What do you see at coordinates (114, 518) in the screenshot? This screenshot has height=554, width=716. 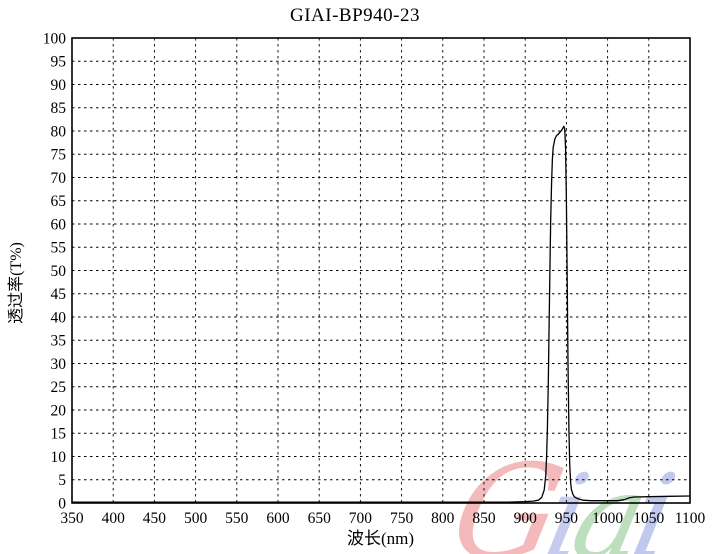 I see `x-tick-label: 400` at bounding box center [114, 518].